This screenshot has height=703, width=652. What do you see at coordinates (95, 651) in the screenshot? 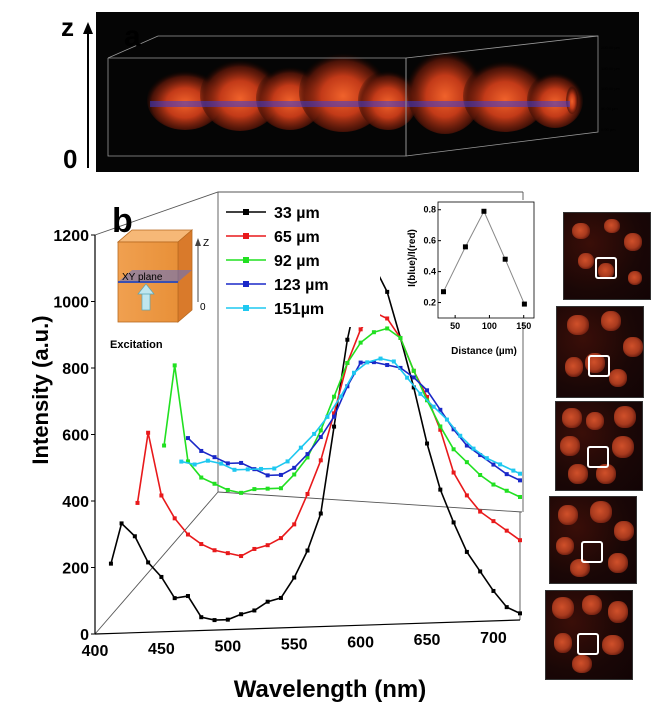
I see `x-tick-label: 400` at bounding box center [95, 651].